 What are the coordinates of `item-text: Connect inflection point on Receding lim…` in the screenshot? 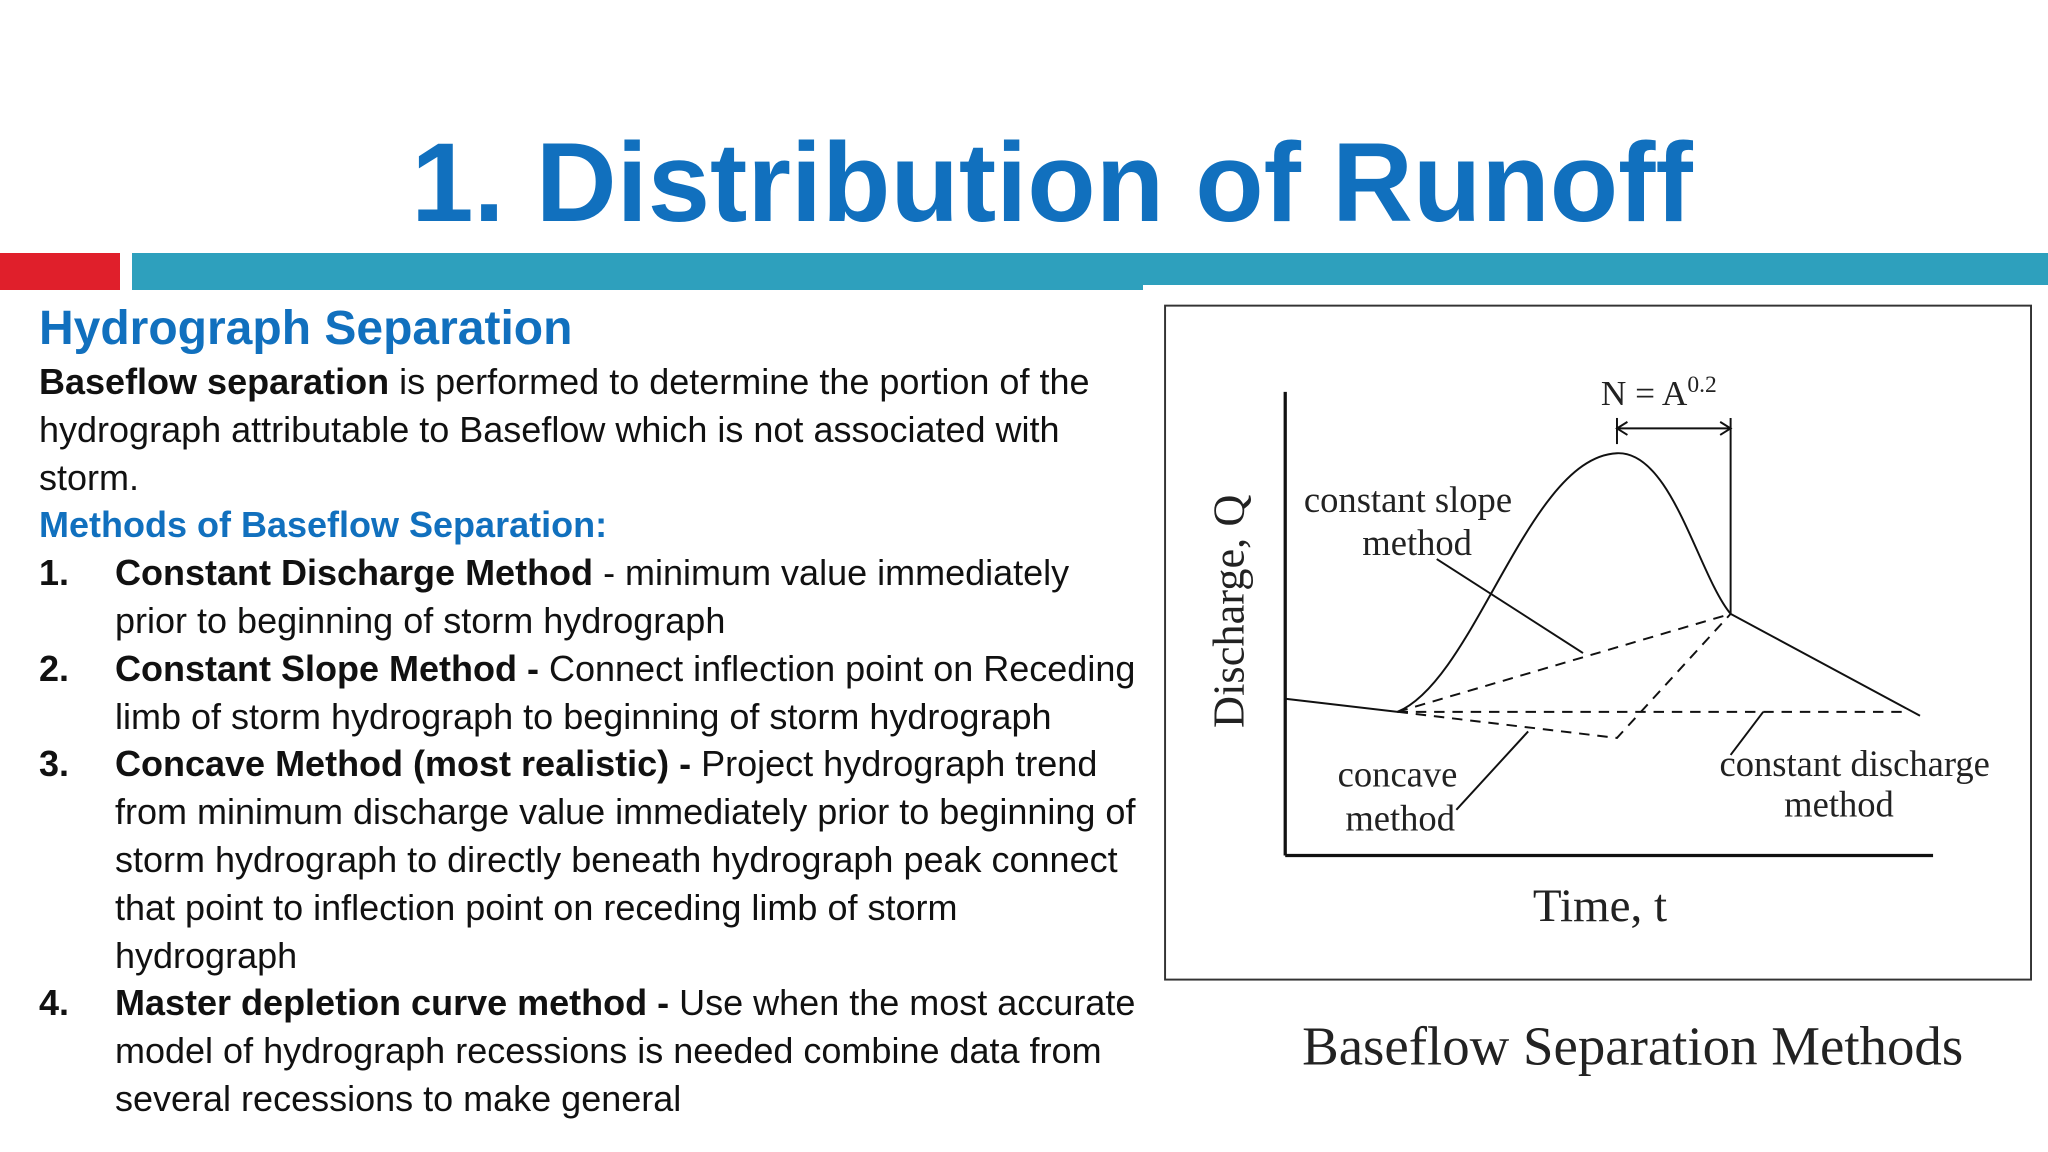 It's located at (625, 692).